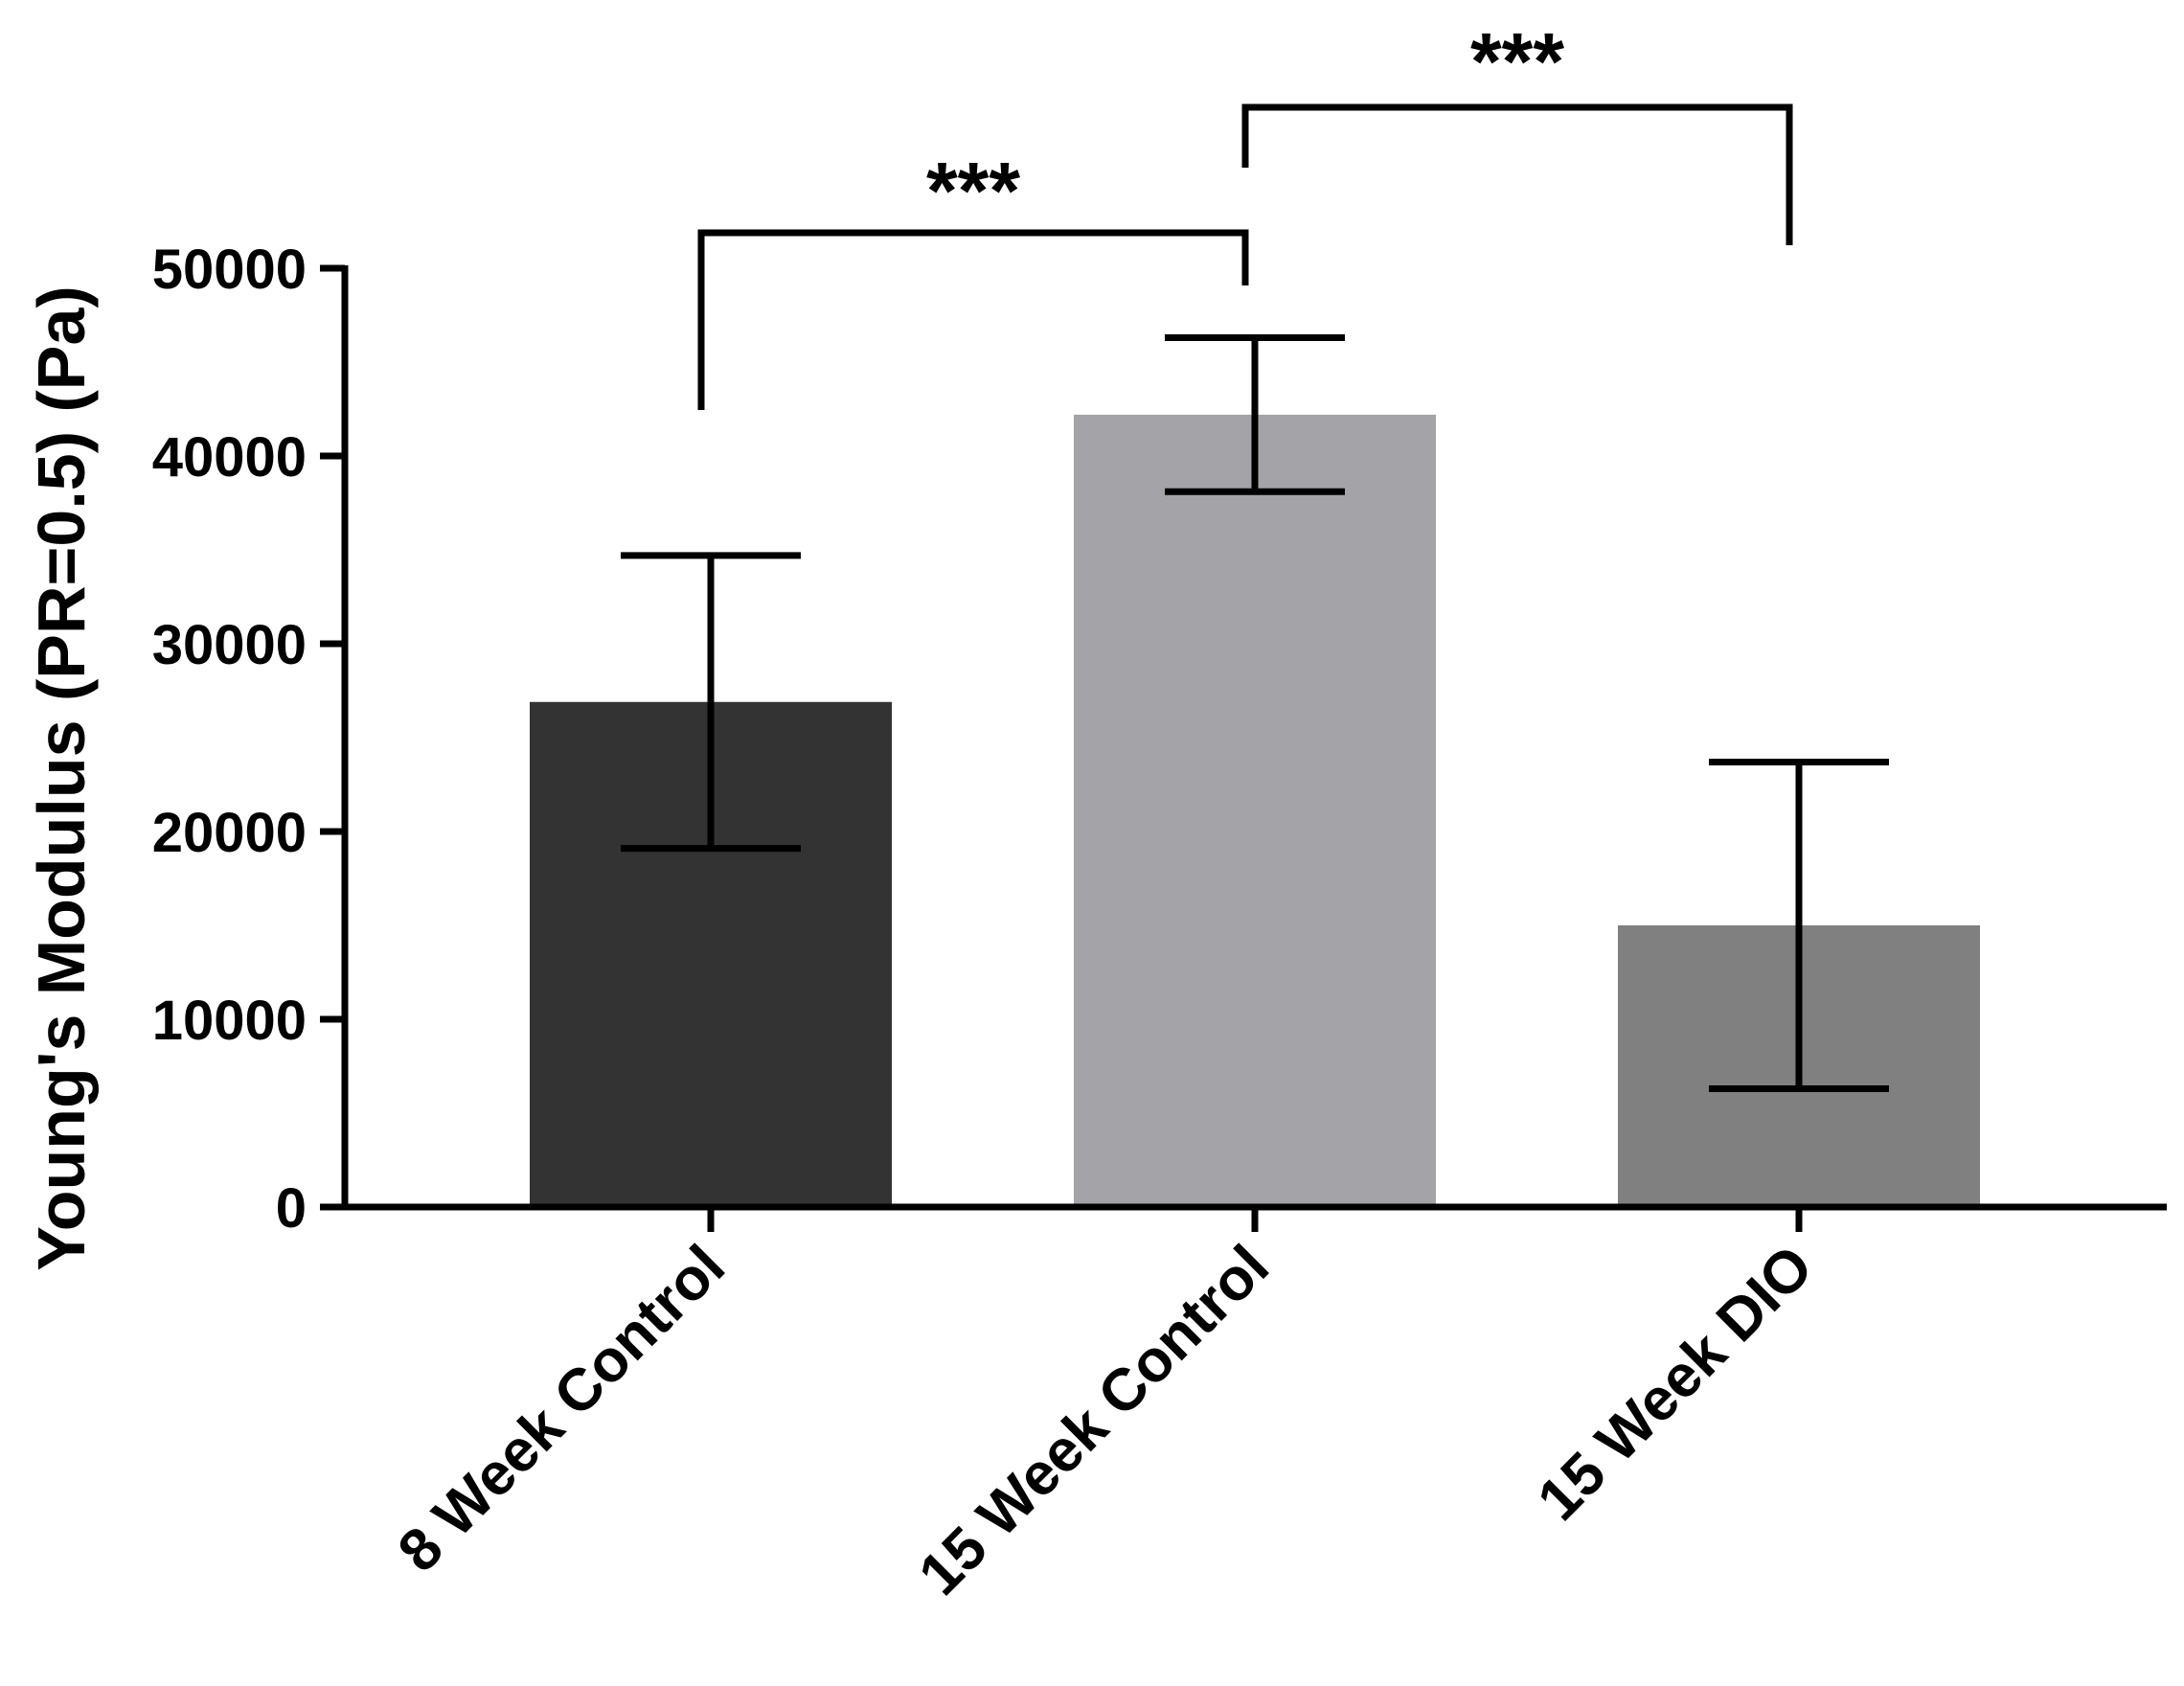 The height and width of the screenshot is (1686, 2184). Describe the element at coordinates (230, 1021) in the screenshot. I see `y-tick-label-1: 10000` at that location.